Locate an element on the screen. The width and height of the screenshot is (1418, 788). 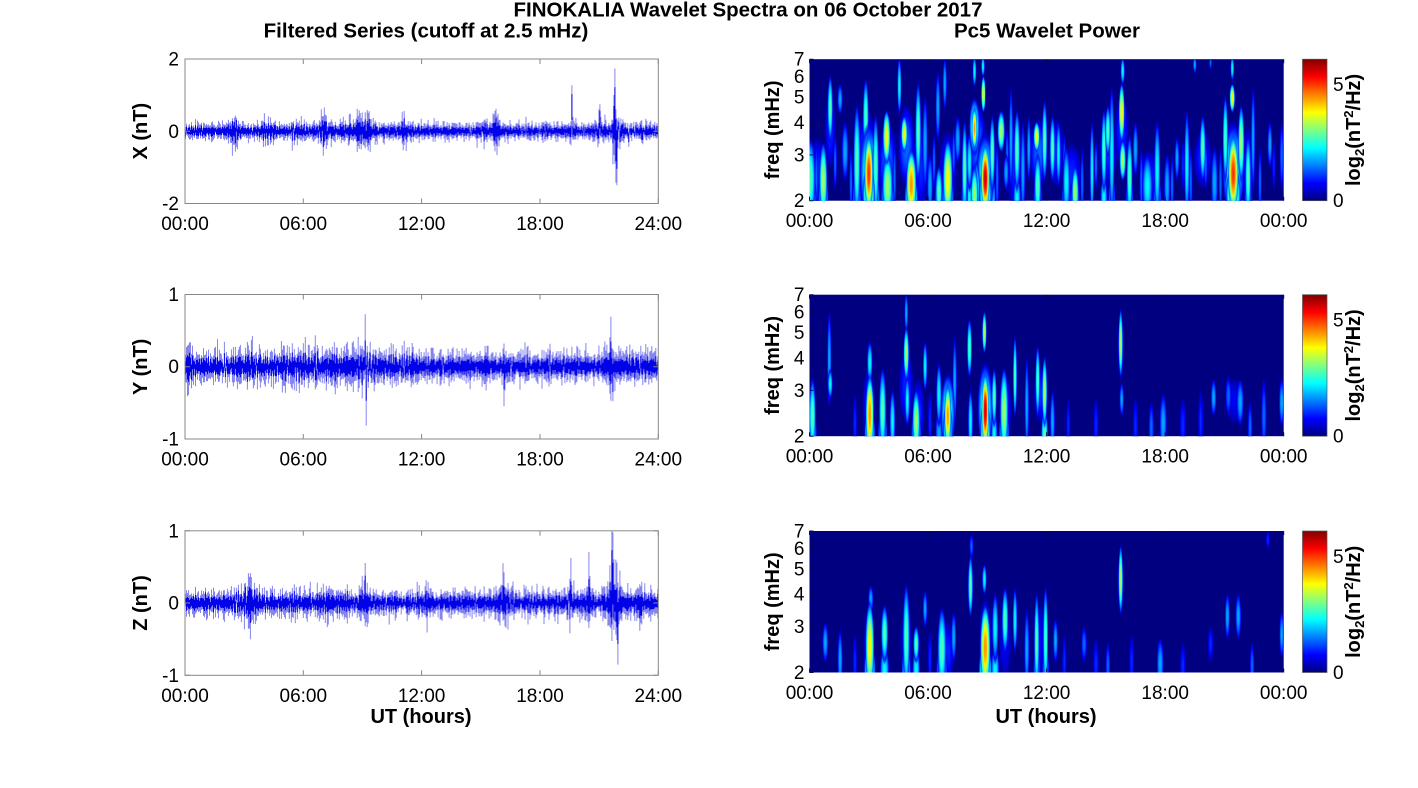
svg-text:Filtered Series (cutoff at 2.5: Filtered Series (cutoff at 2.5 mHz) is located at coordinates (426, 30).